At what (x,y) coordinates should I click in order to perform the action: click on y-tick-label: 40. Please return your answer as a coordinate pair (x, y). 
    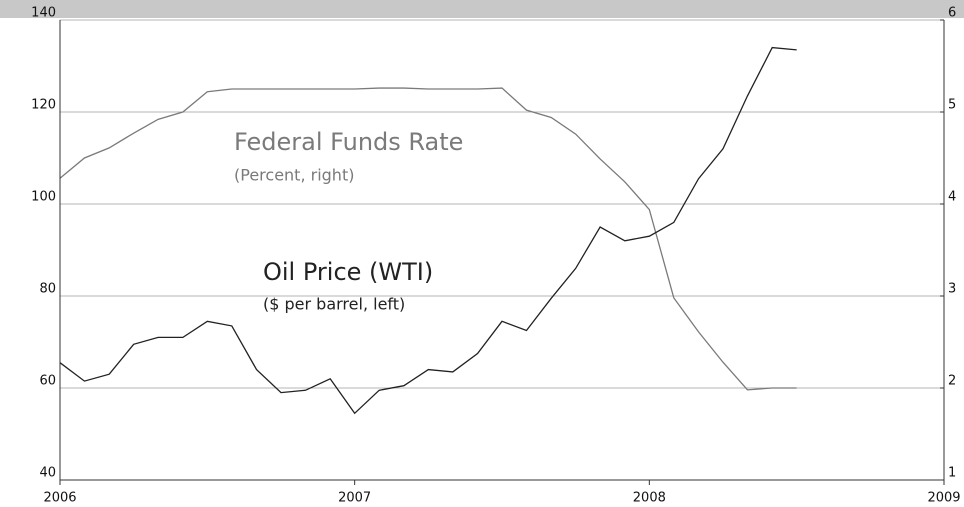
    Looking at the image, I should click on (47, 473).